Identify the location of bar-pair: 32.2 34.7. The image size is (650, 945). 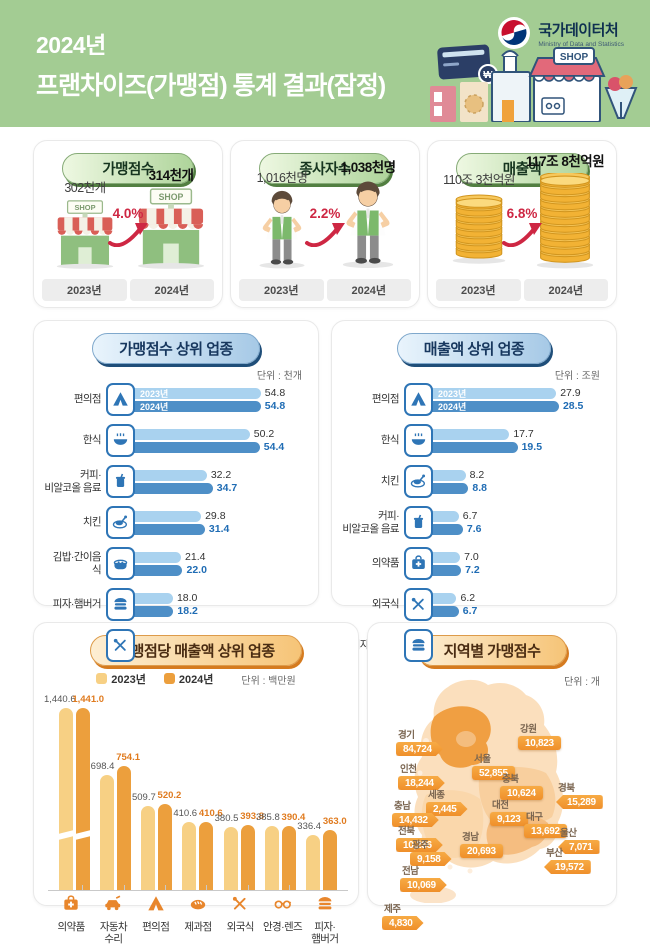
(218, 481).